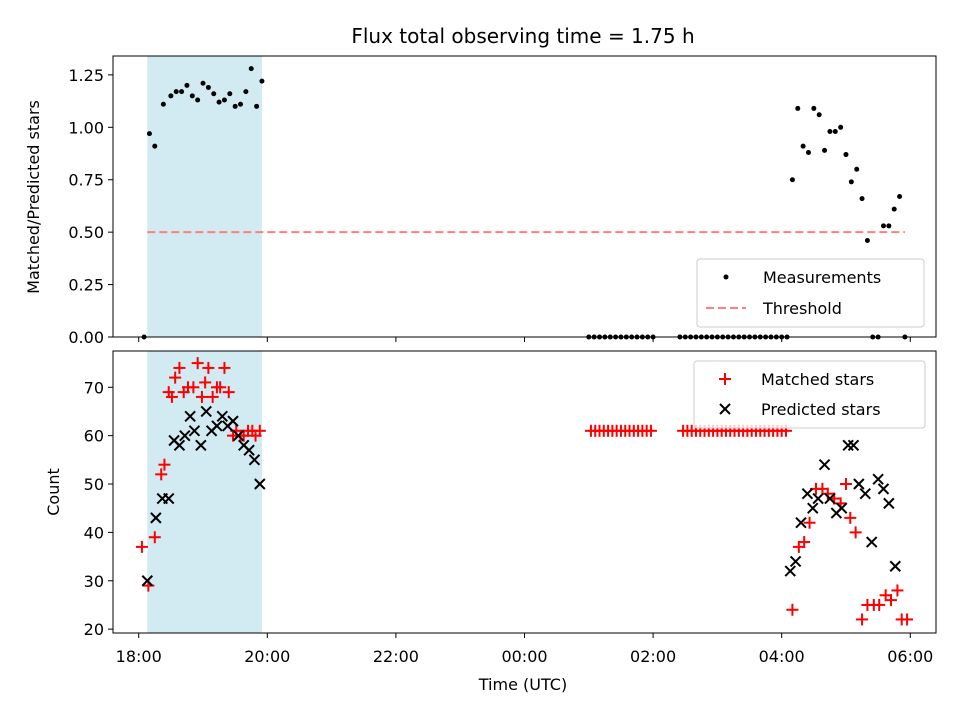 The height and width of the screenshot is (724, 960). Describe the element at coordinates (524, 339) in the screenshot. I see `top-x-ticks` at that location.